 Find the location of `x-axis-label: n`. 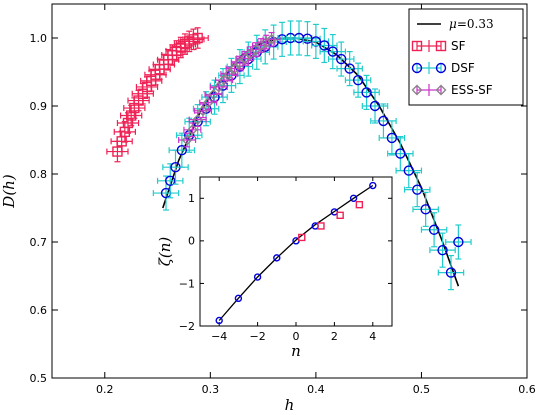

x-axis-label: n is located at coordinates (296, 351).